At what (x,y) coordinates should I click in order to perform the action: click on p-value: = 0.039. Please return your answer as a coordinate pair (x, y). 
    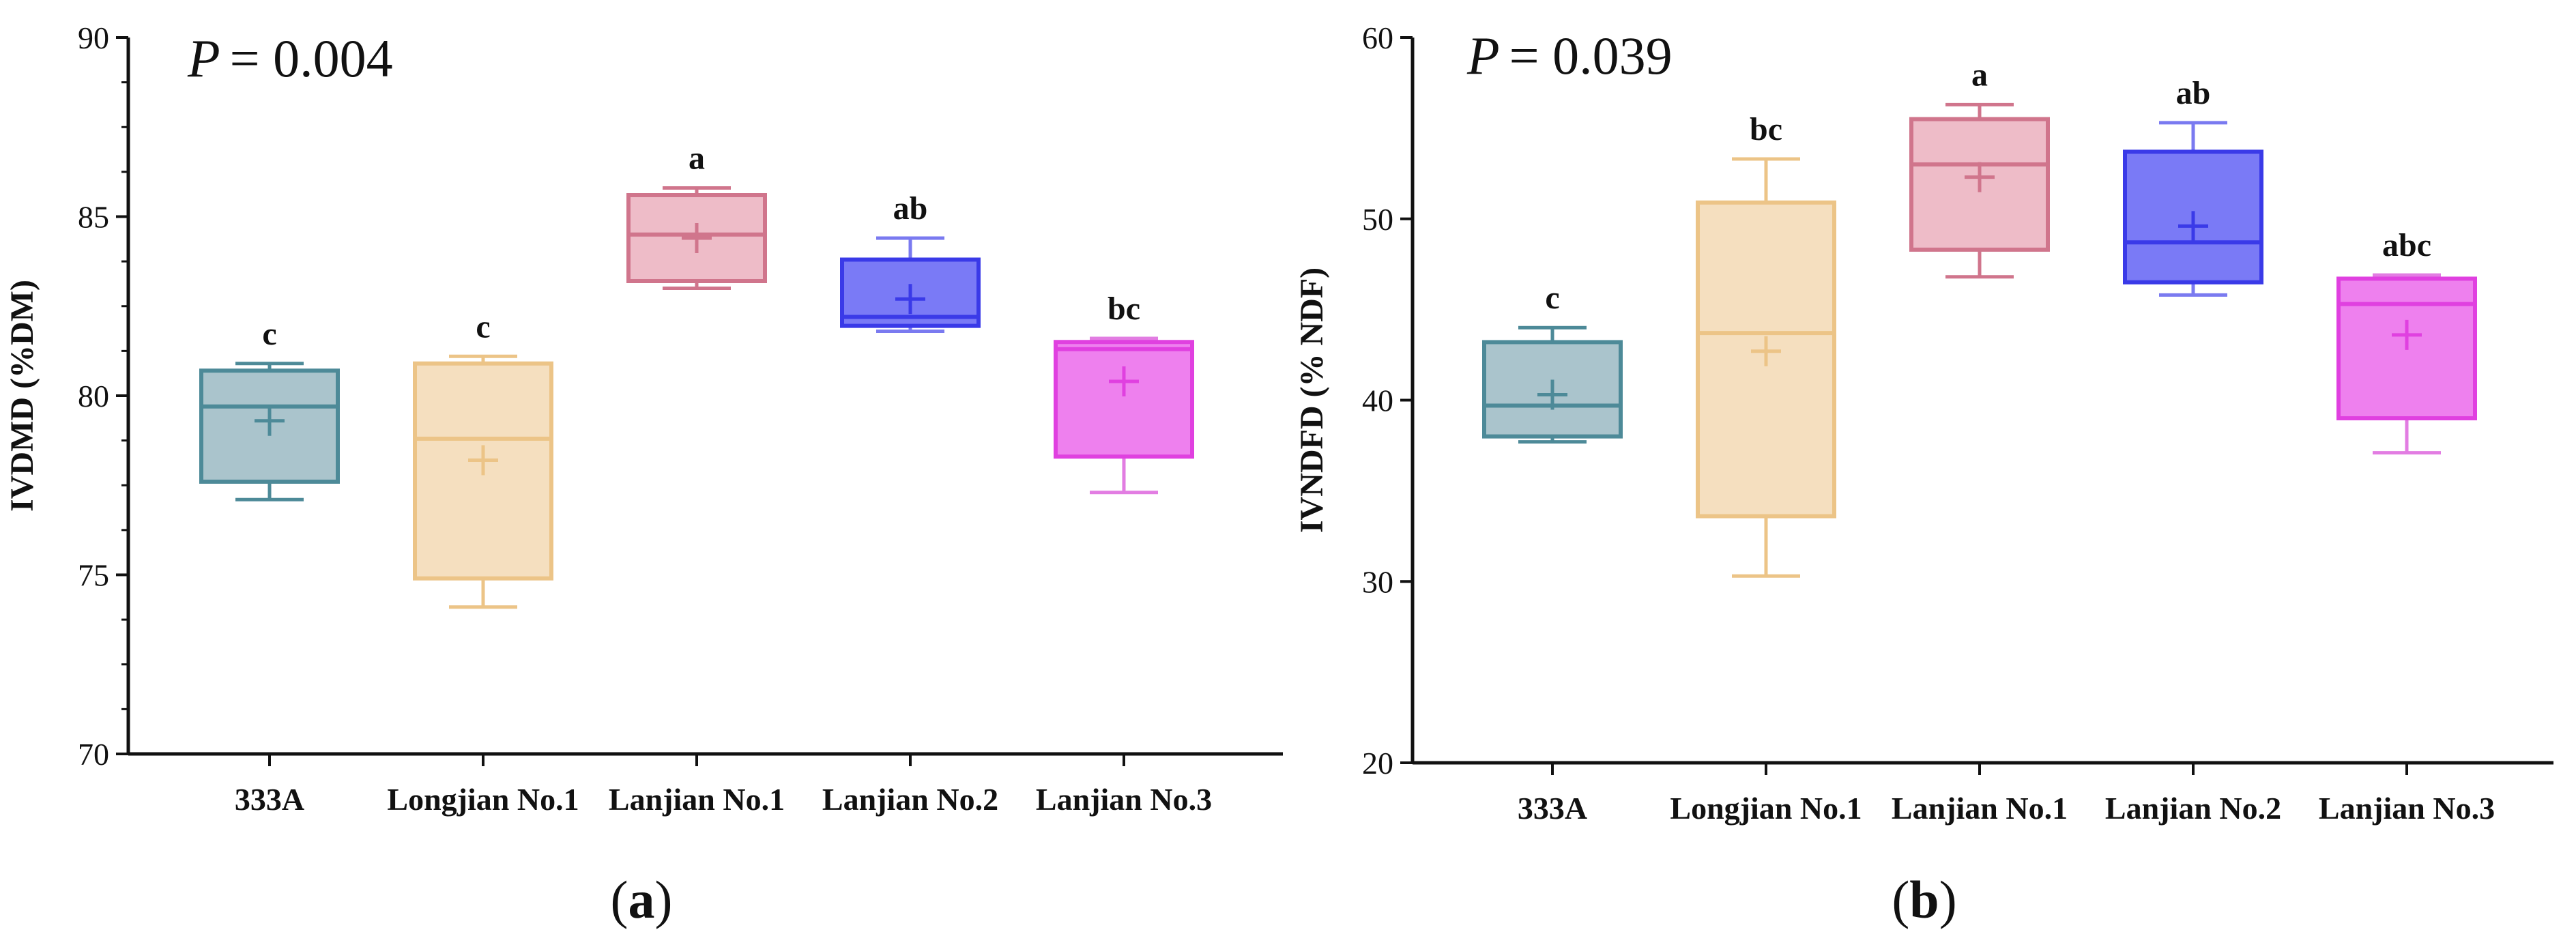
    Looking at the image, I should click on (1591, 56).